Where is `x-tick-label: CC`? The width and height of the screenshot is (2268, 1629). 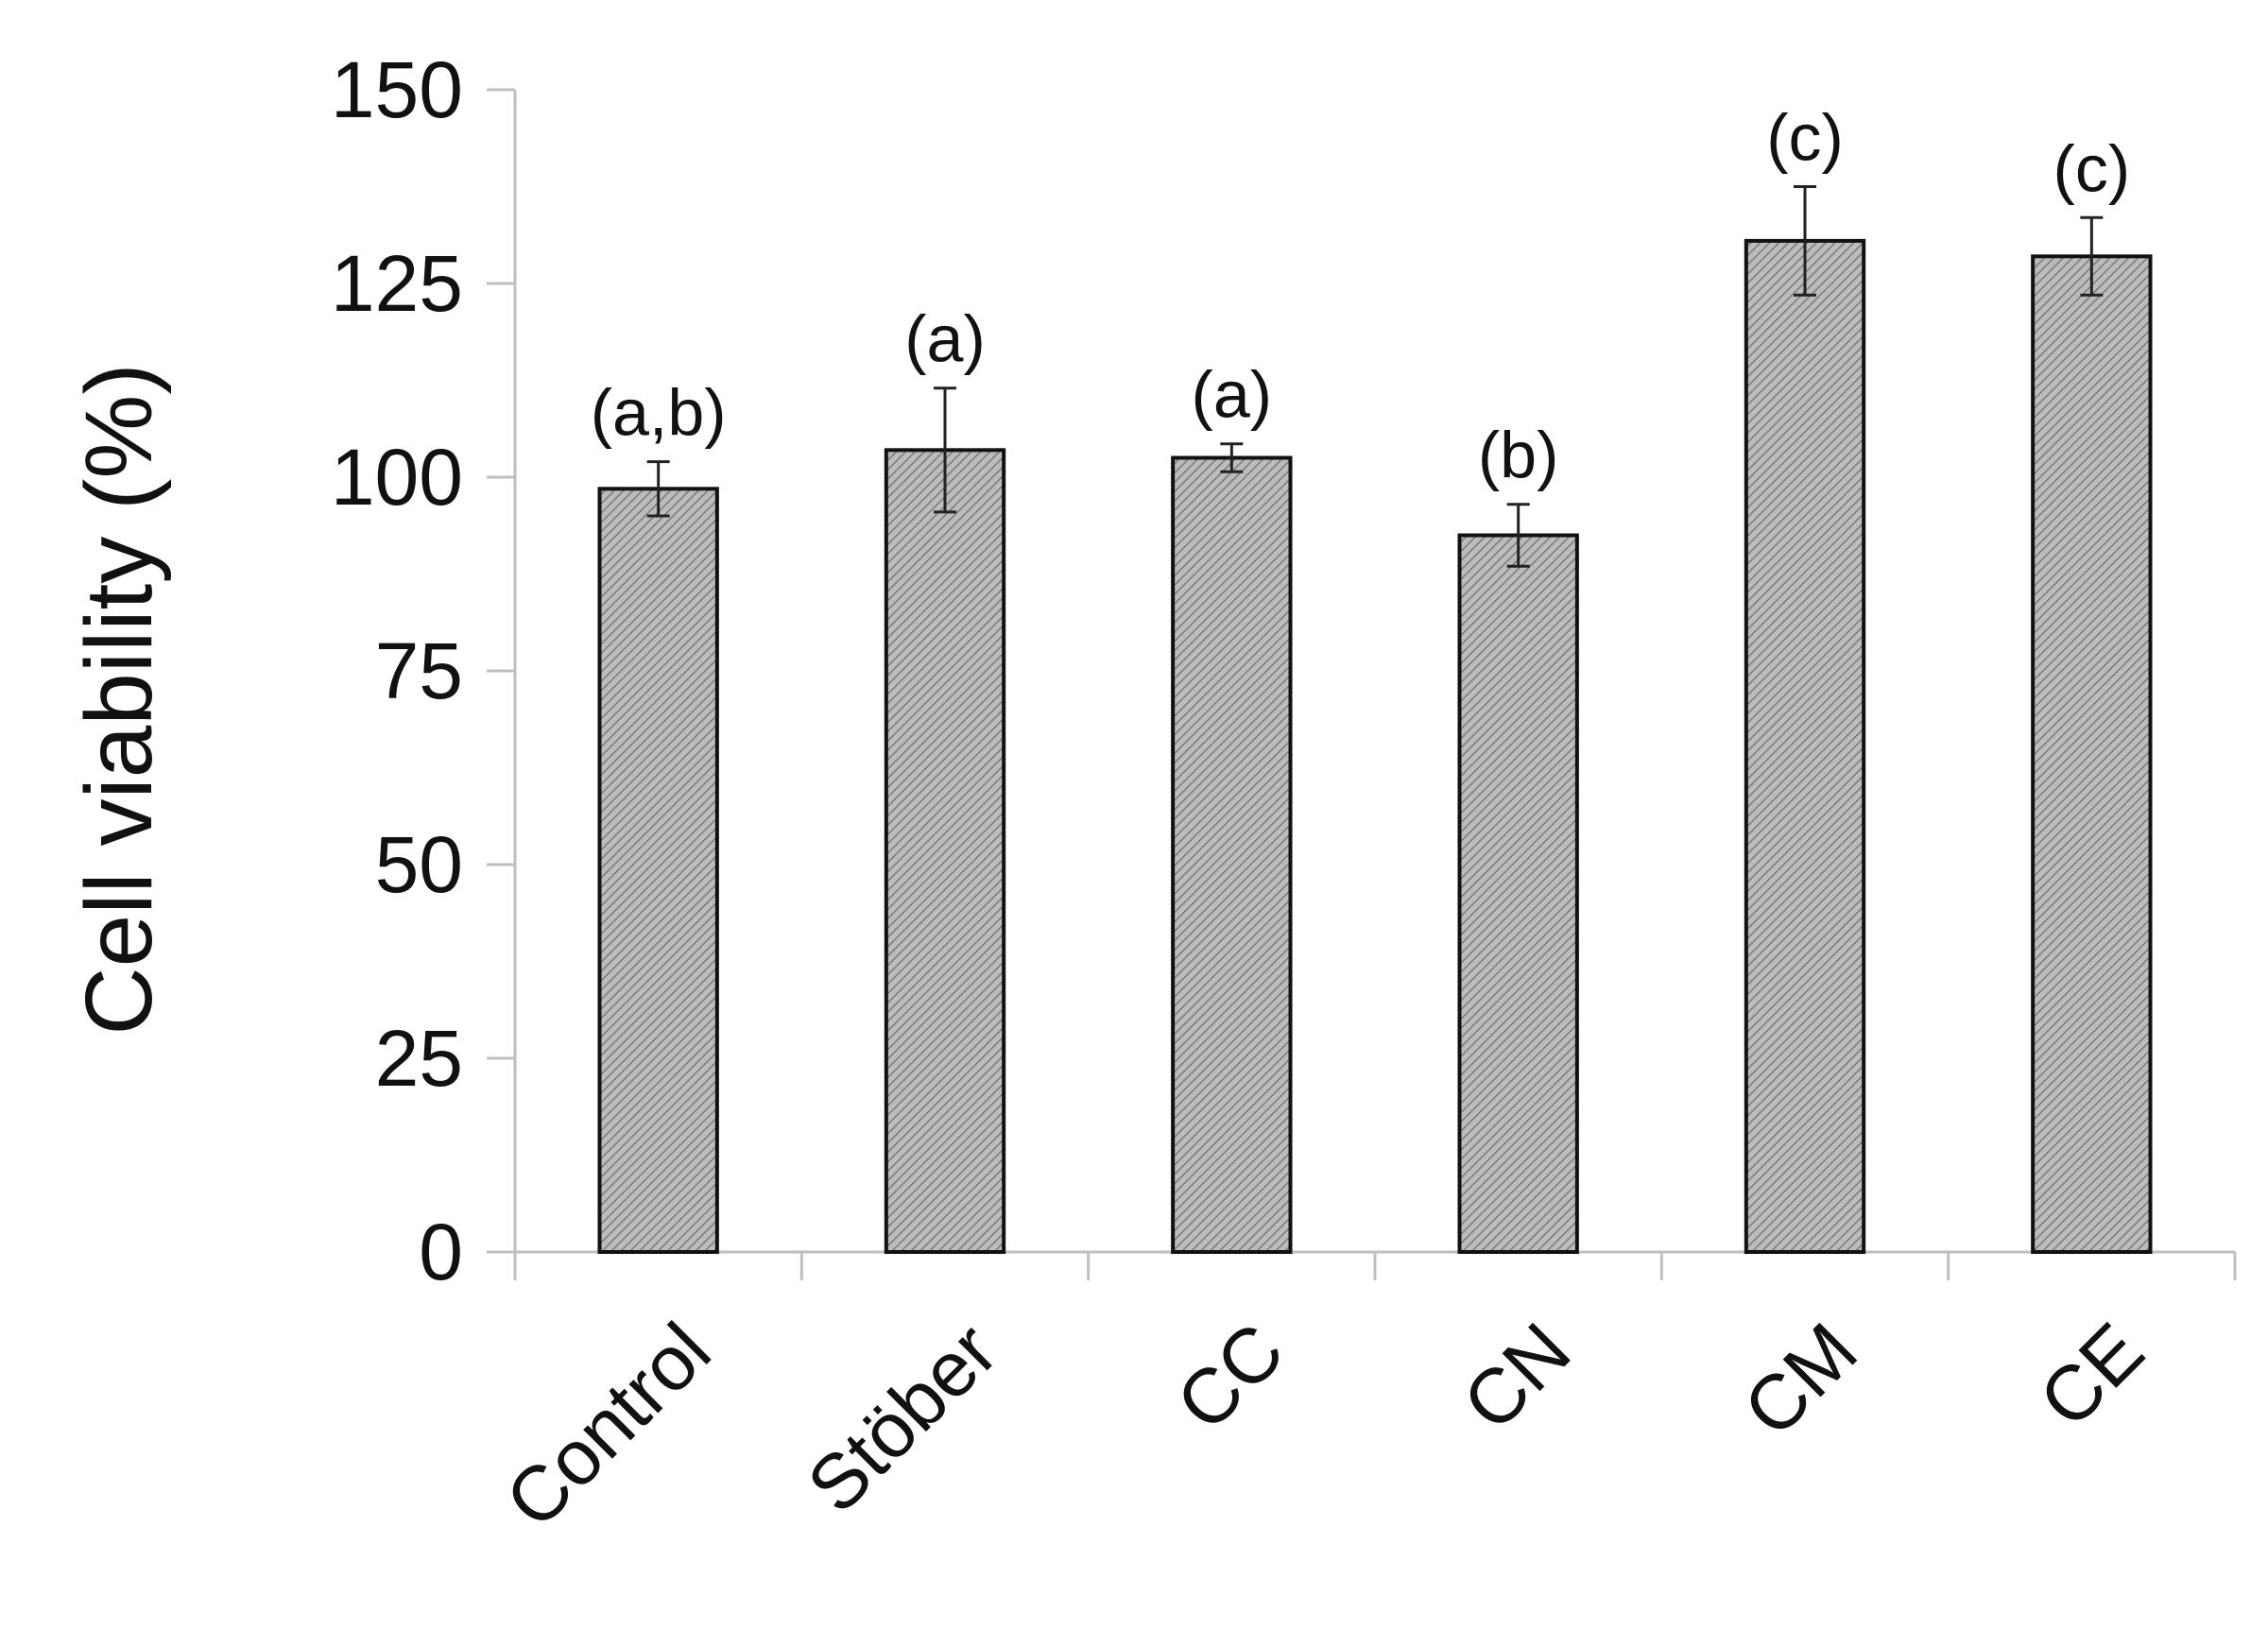
x-tick-label: CC is located at coordinates (1230, 1377).